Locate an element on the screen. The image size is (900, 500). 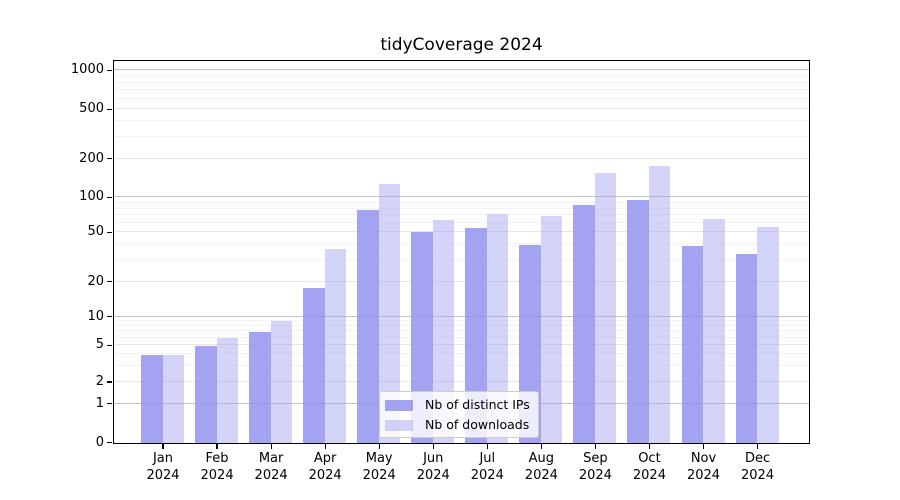
legend-swatch-distinct-ips is located at coordinates (399, 405).